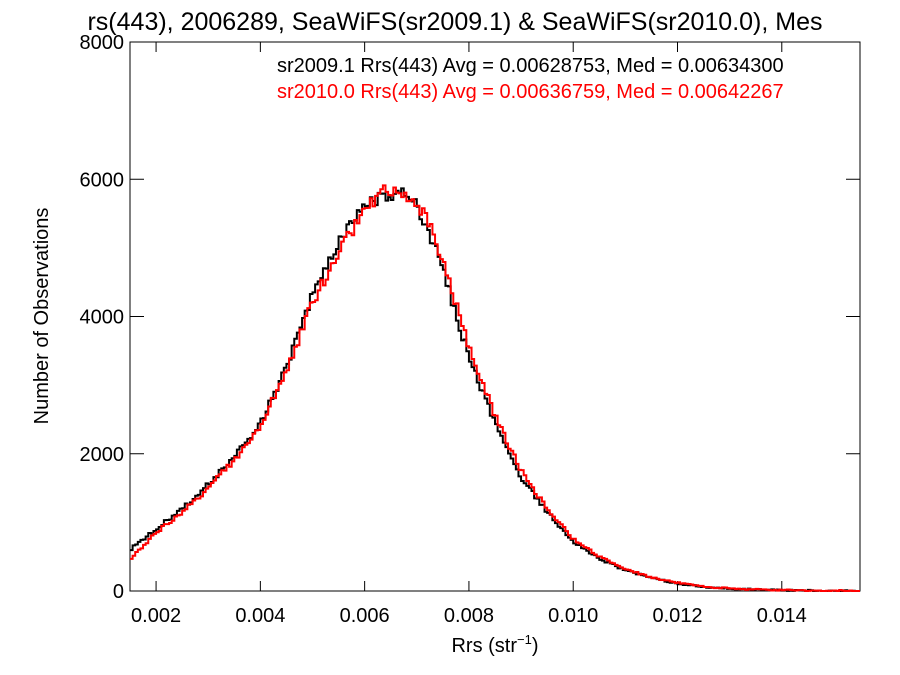  I want to click on y-tick-label: 0, so click(118, 592).